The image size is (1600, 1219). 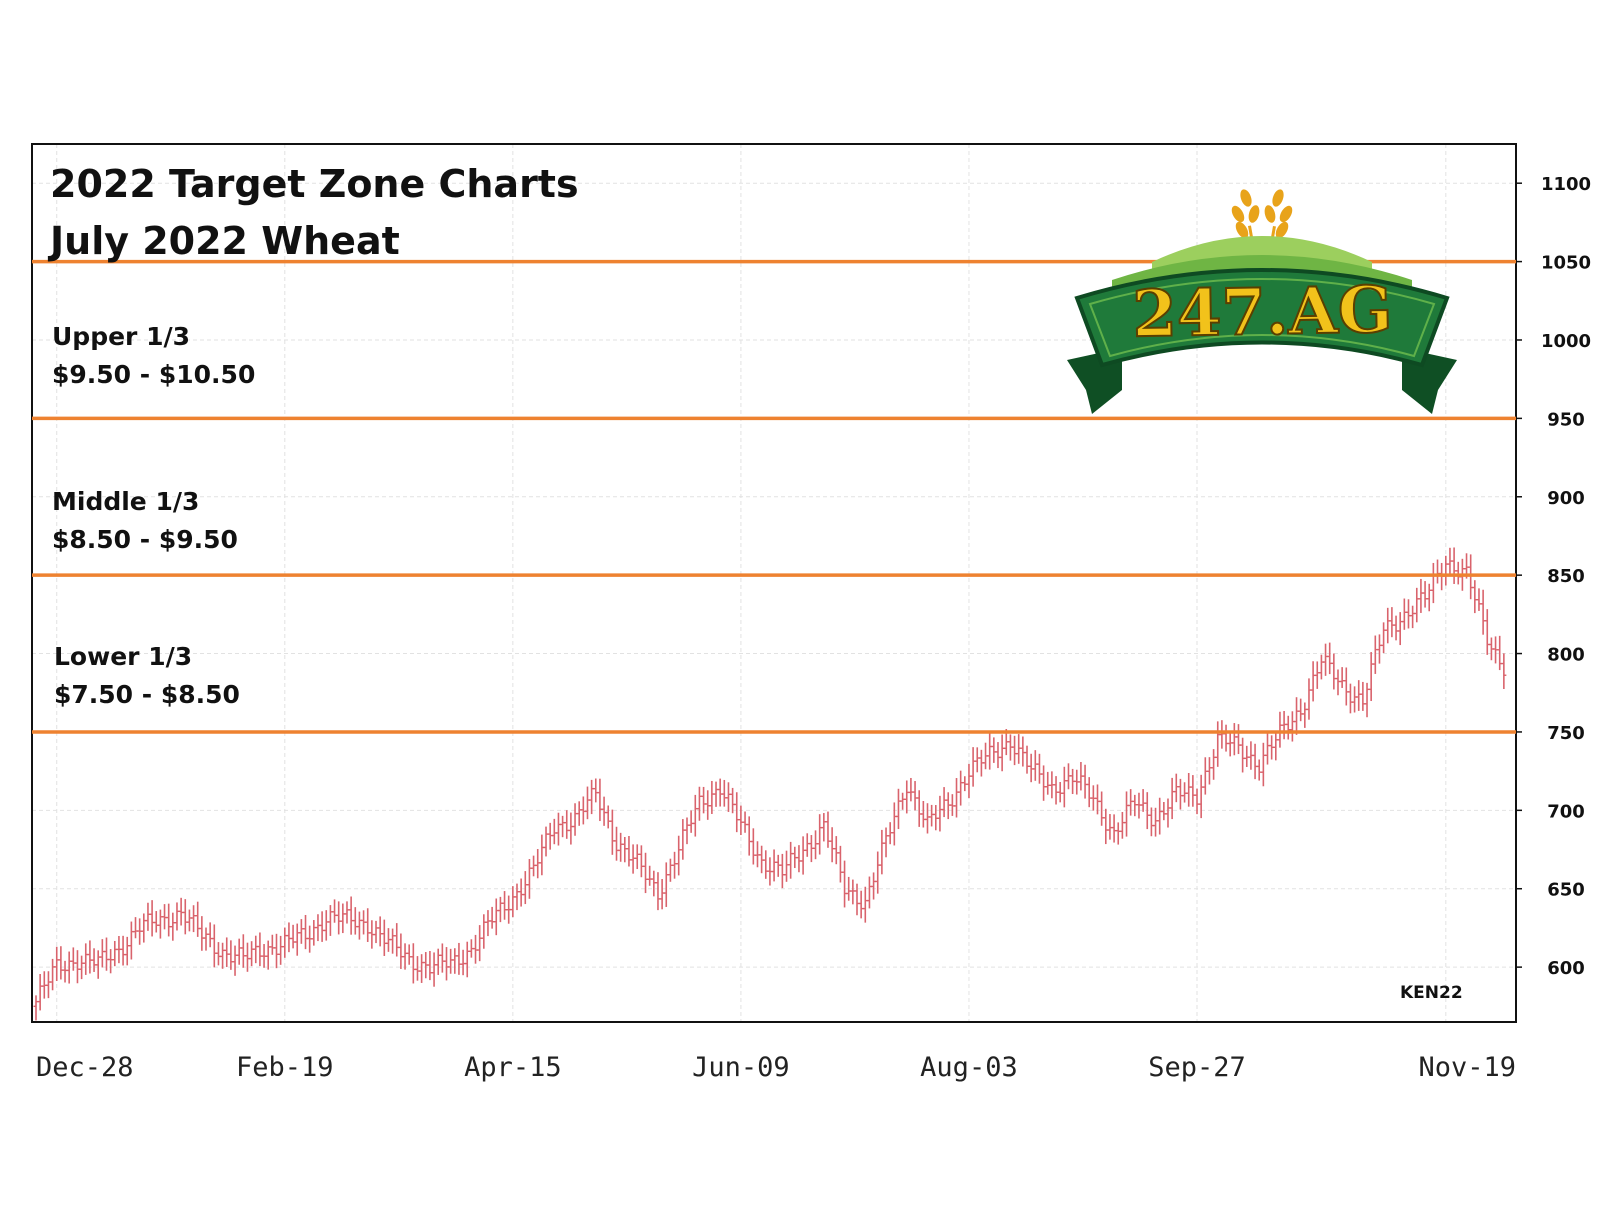 I want to click on x-tick-label: Apr-15, so click(x=513, y=1067).